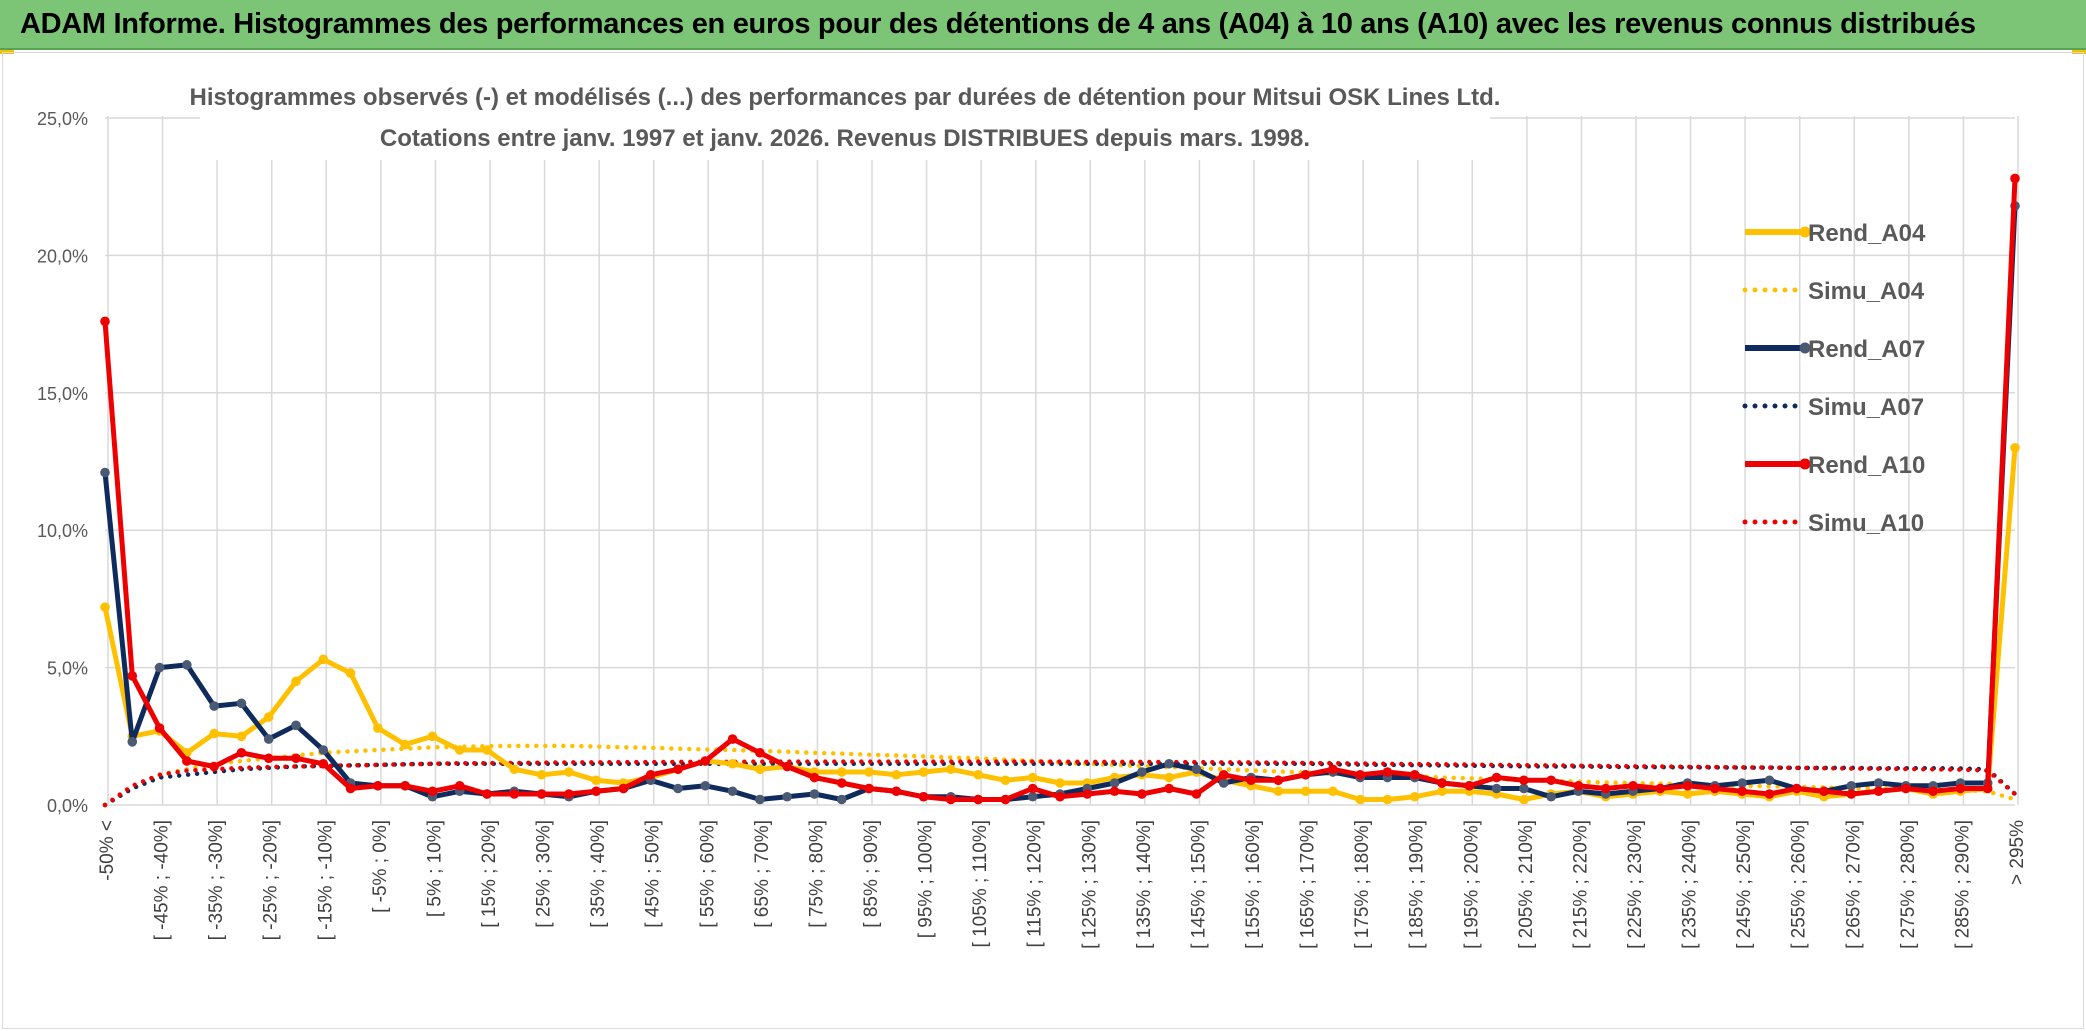 The width and height of the screenshot is (2086, 1031). Describe the element at coordinates (1744, 884) in the screenshot. I see `x-tick-label: [ 245% ; 250%]` at that location.